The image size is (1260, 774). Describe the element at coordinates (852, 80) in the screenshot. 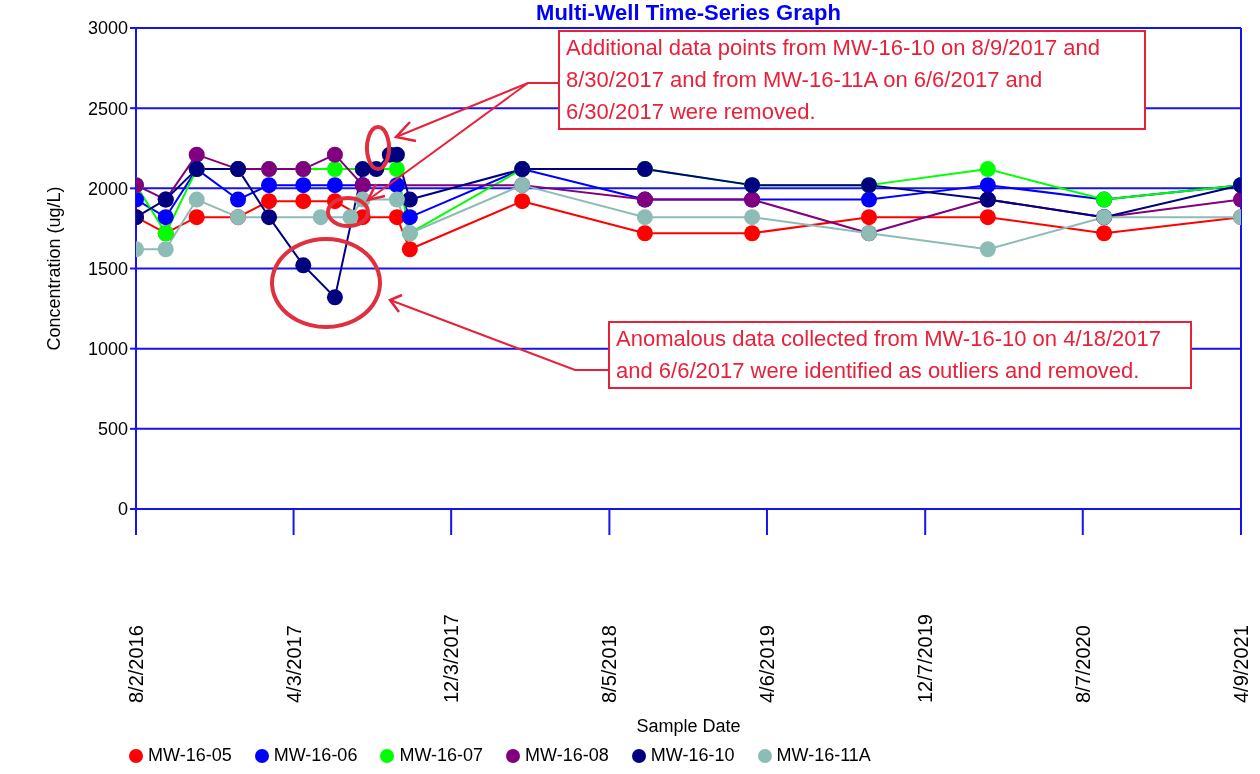

I see `annotation: Additional data points from MW-16-10 on 8/9/2017 and 8/30/2017 and from MW-16-11A on 6/6/2017 and 6/30/2017 were removed.` at that location.